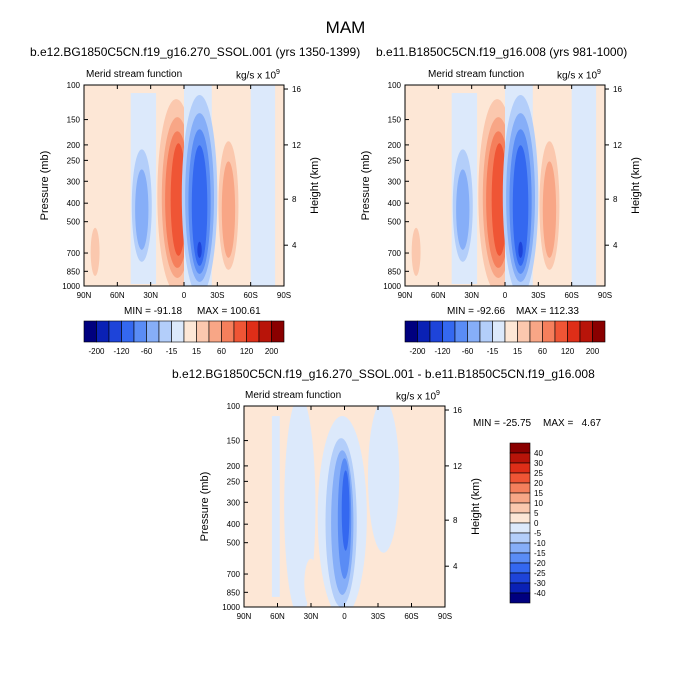 The height and width of the screenshot is (693, 691). Describe the element at coordinates (275, 506) in the screenshot. I see `panel3-neg-band-n` at that location.